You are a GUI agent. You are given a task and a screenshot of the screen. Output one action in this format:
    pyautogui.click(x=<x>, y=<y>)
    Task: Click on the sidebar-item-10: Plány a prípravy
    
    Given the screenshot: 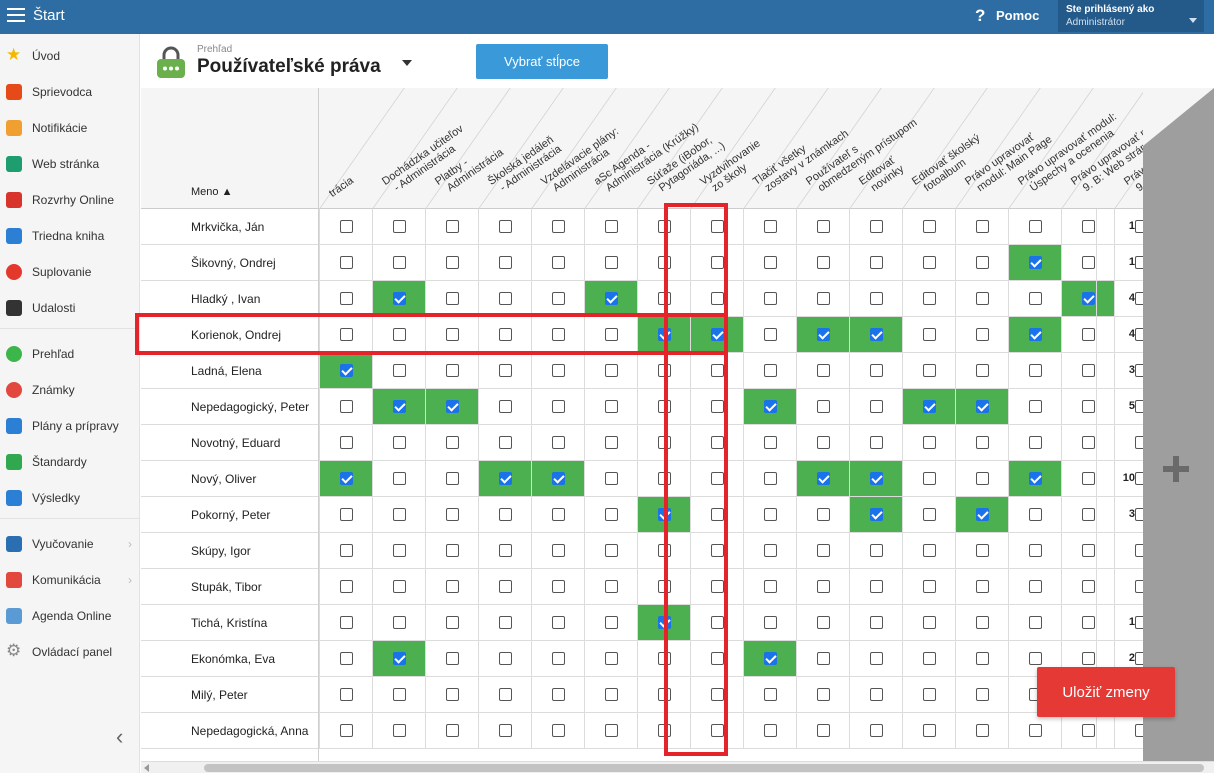 What is the action you would take?
    pyautogui.click(x=70, y=426)
    